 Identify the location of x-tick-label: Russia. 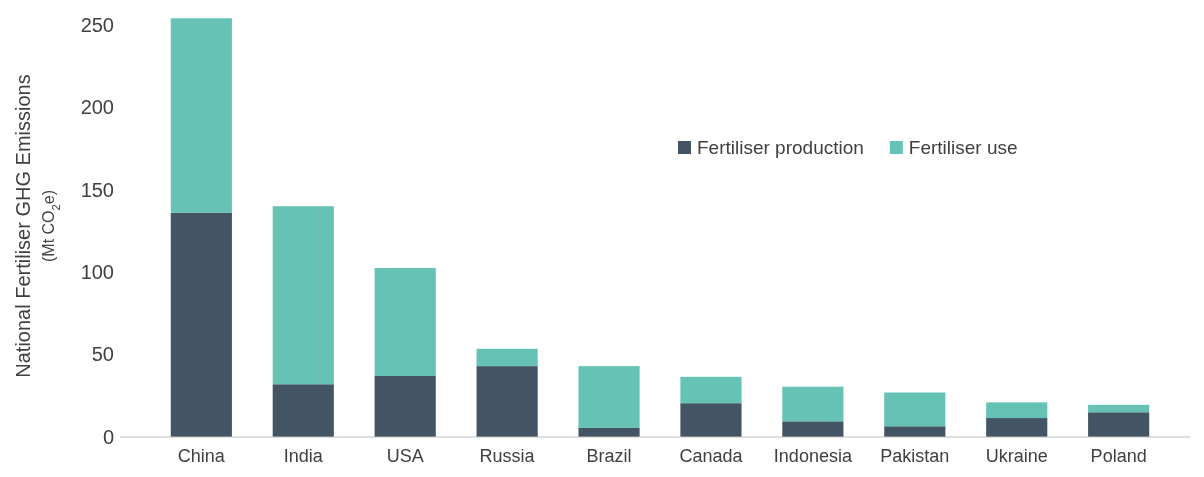
(507, 455).